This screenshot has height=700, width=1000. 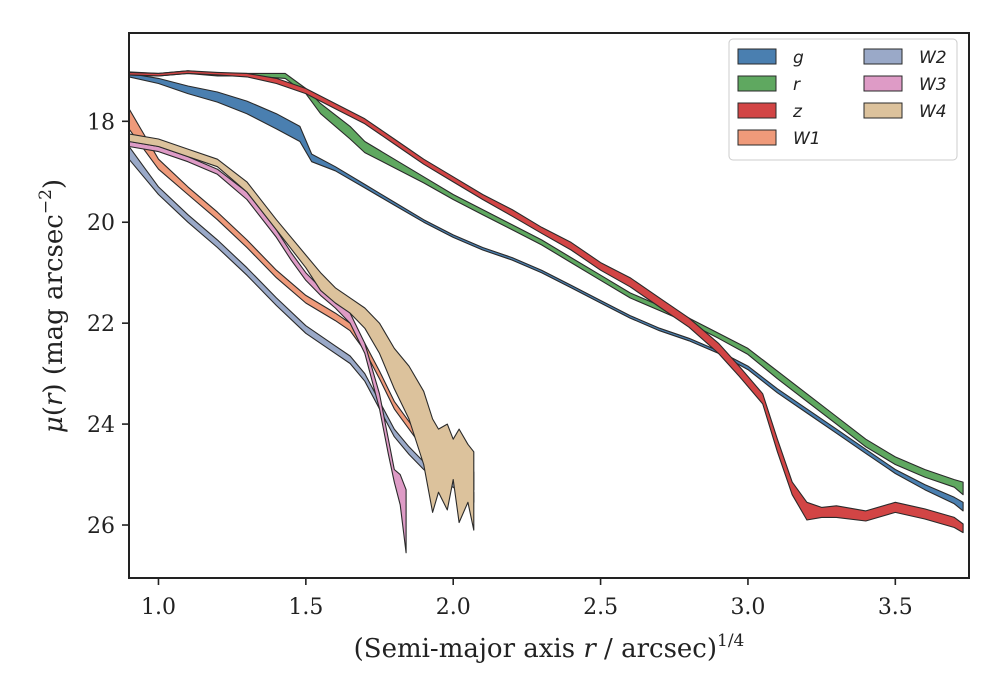 I want to click on legend-items: grz W1 W2 W3 W4, so click(x=842, y=98).